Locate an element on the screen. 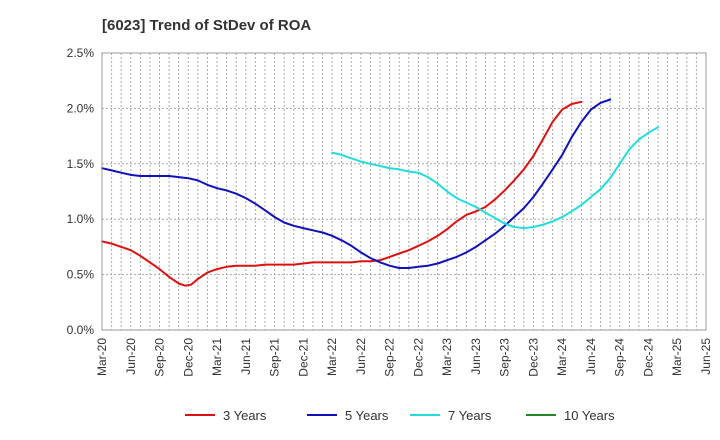 This screenshot has height=440, width=720. x-tick-label: Sep-20 is located at coordinates (160, 357).